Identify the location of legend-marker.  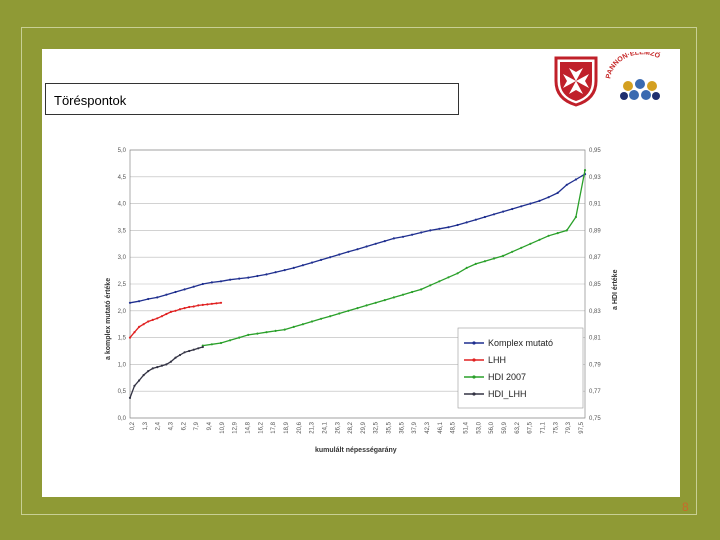
(474, 377).